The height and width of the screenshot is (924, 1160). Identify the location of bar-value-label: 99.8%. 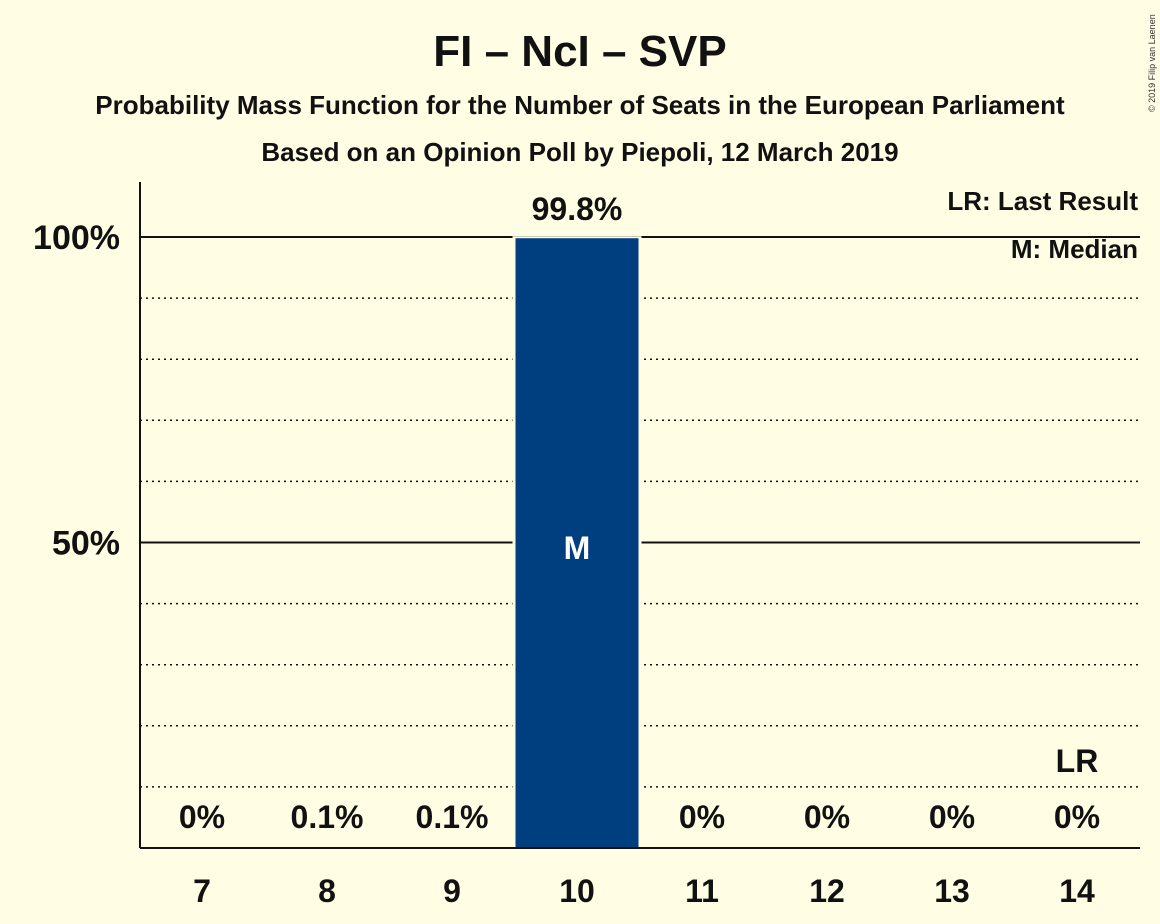
(577, 209).